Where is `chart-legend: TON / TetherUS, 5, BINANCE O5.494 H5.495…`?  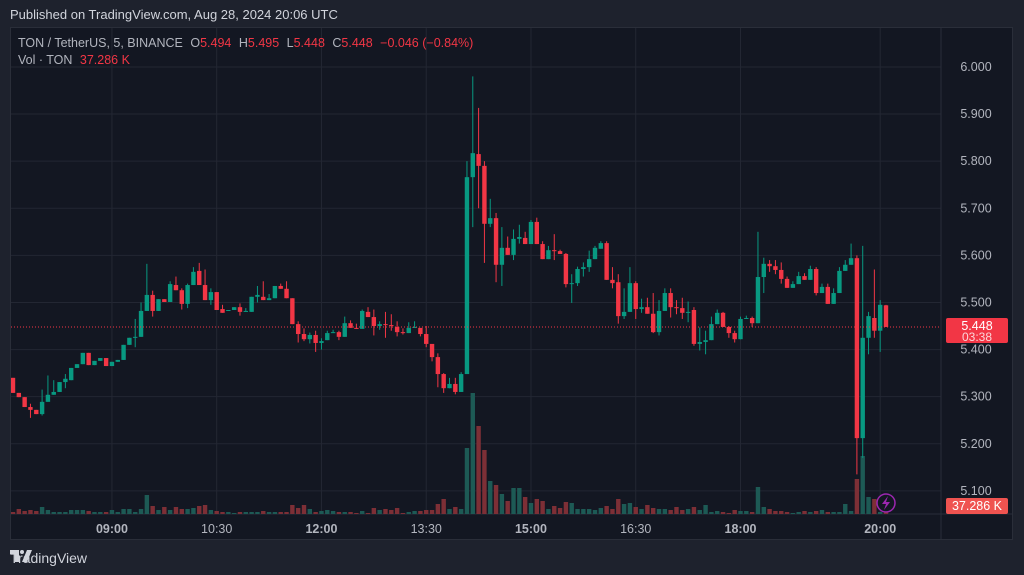 chart-legend: TON / TetherUS, 5, BINANCE O5.494 H5.495… is located at coordinates (247, 52).